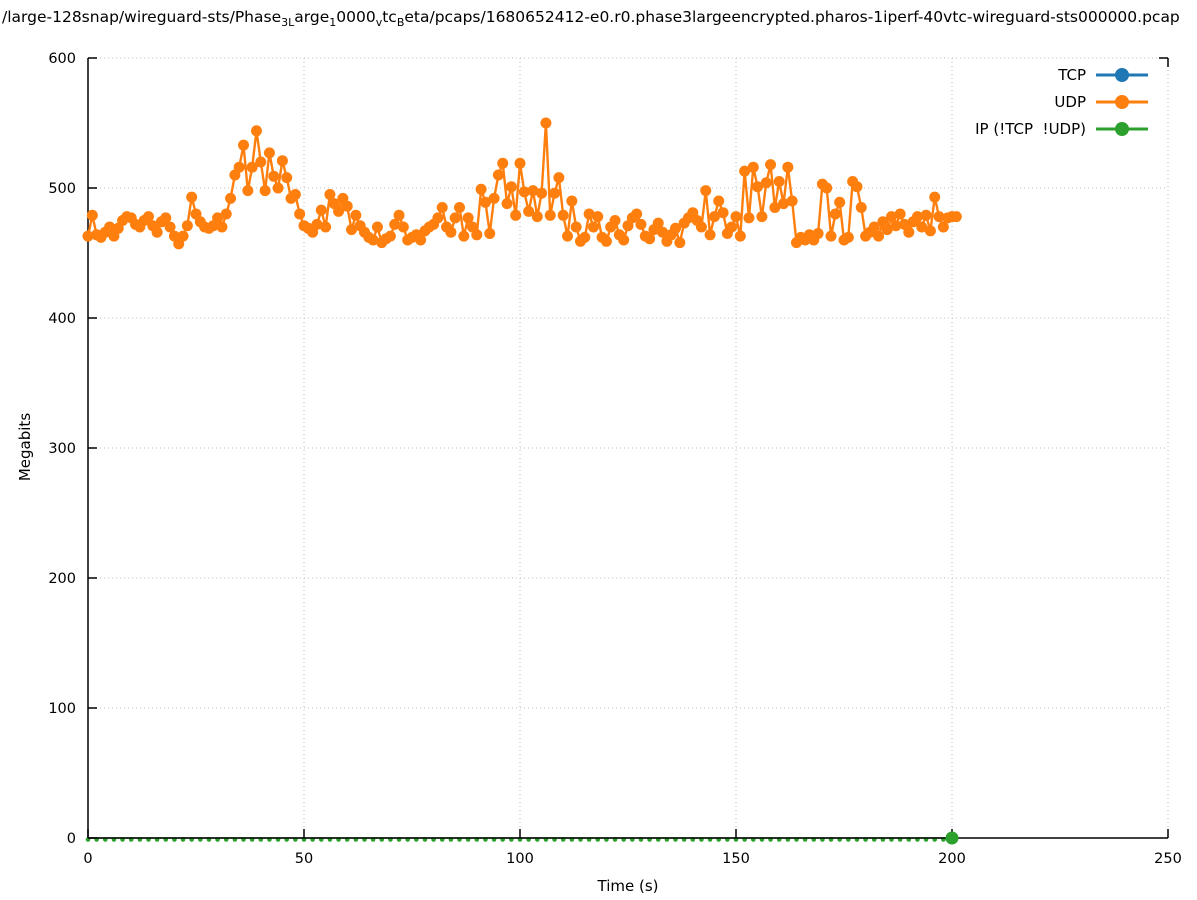  Describe the element at coordinates (62, 449) in the screenshot. I see `y-tick-label: 300` at that location.